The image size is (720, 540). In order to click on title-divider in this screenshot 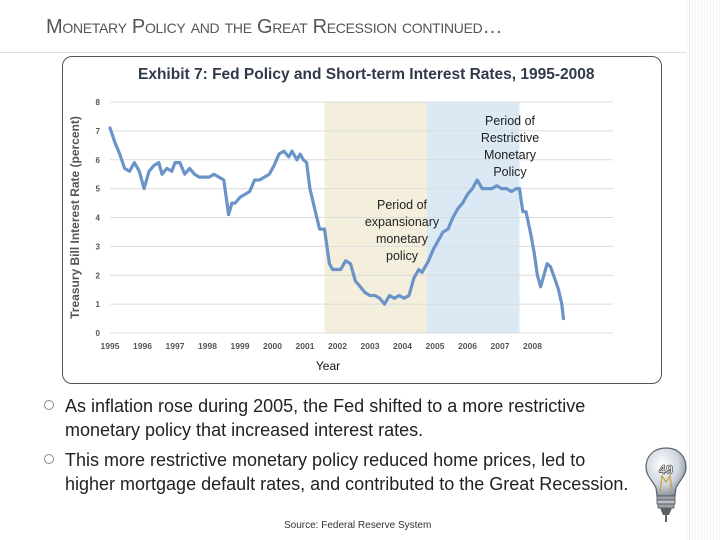, I will do `click(343, 52)`.